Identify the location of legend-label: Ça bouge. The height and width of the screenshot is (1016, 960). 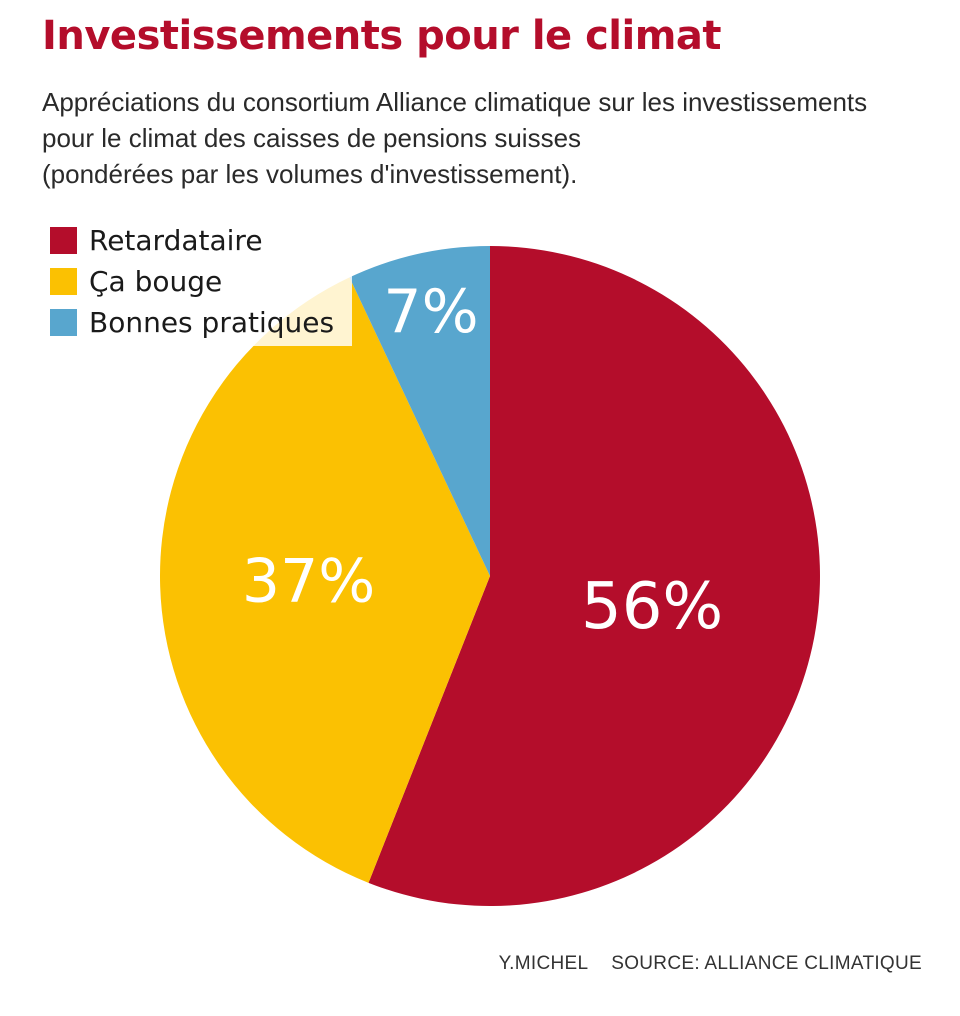
(156, 281).